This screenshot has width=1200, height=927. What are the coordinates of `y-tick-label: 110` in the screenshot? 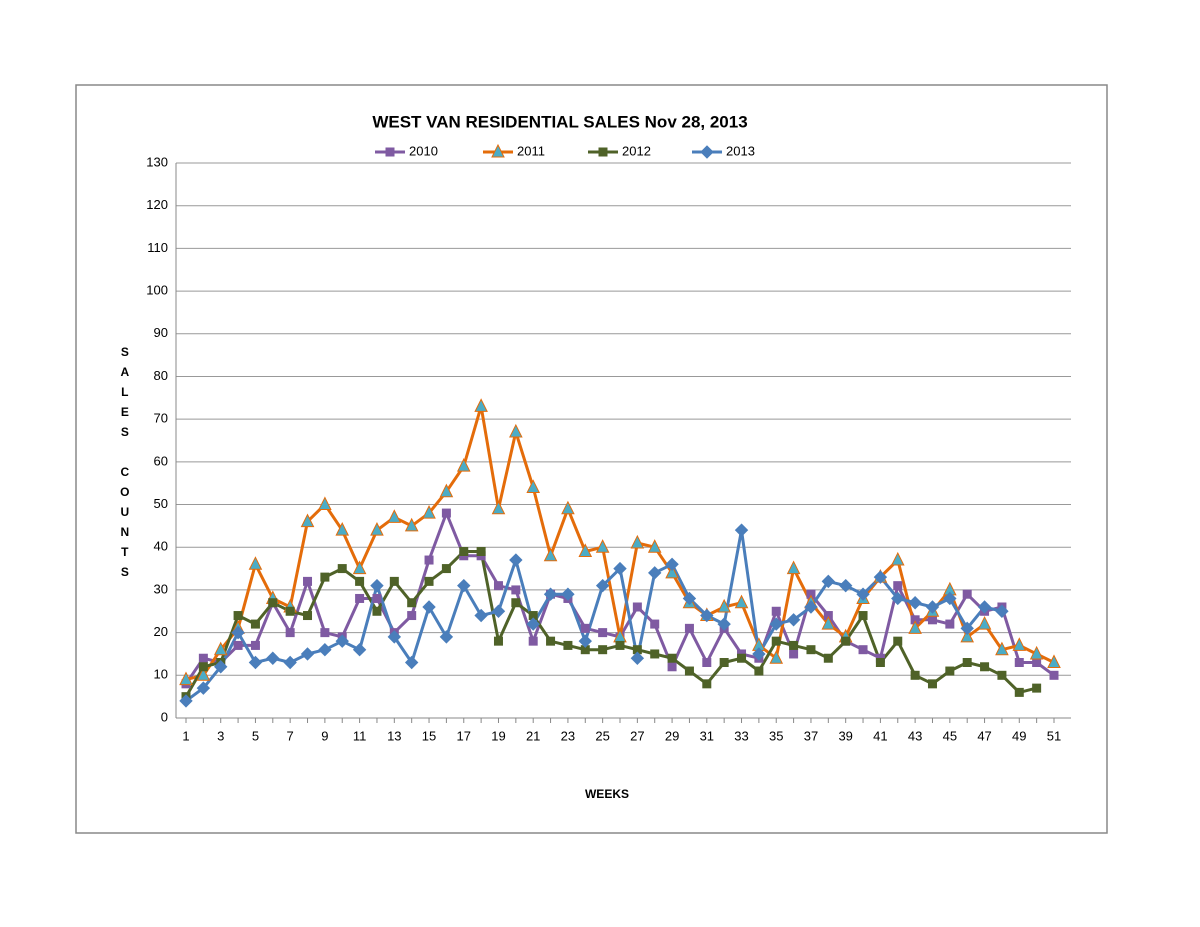 It's located at (157, 247).